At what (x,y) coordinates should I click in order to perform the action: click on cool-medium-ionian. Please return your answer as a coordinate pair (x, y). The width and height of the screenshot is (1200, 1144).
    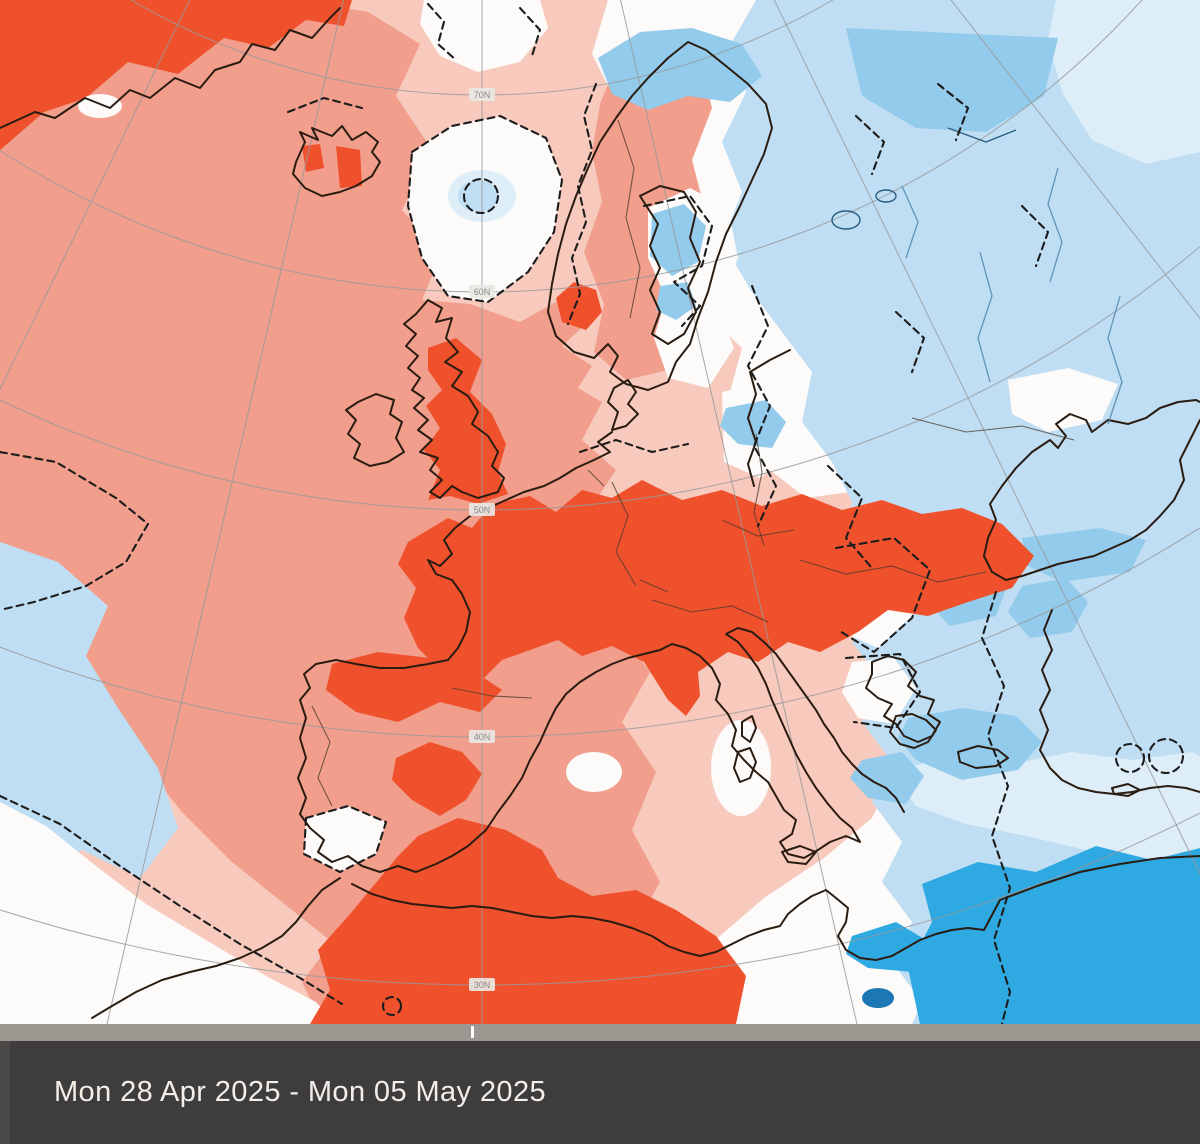
    Looking at the image, I should click on (887, 778).